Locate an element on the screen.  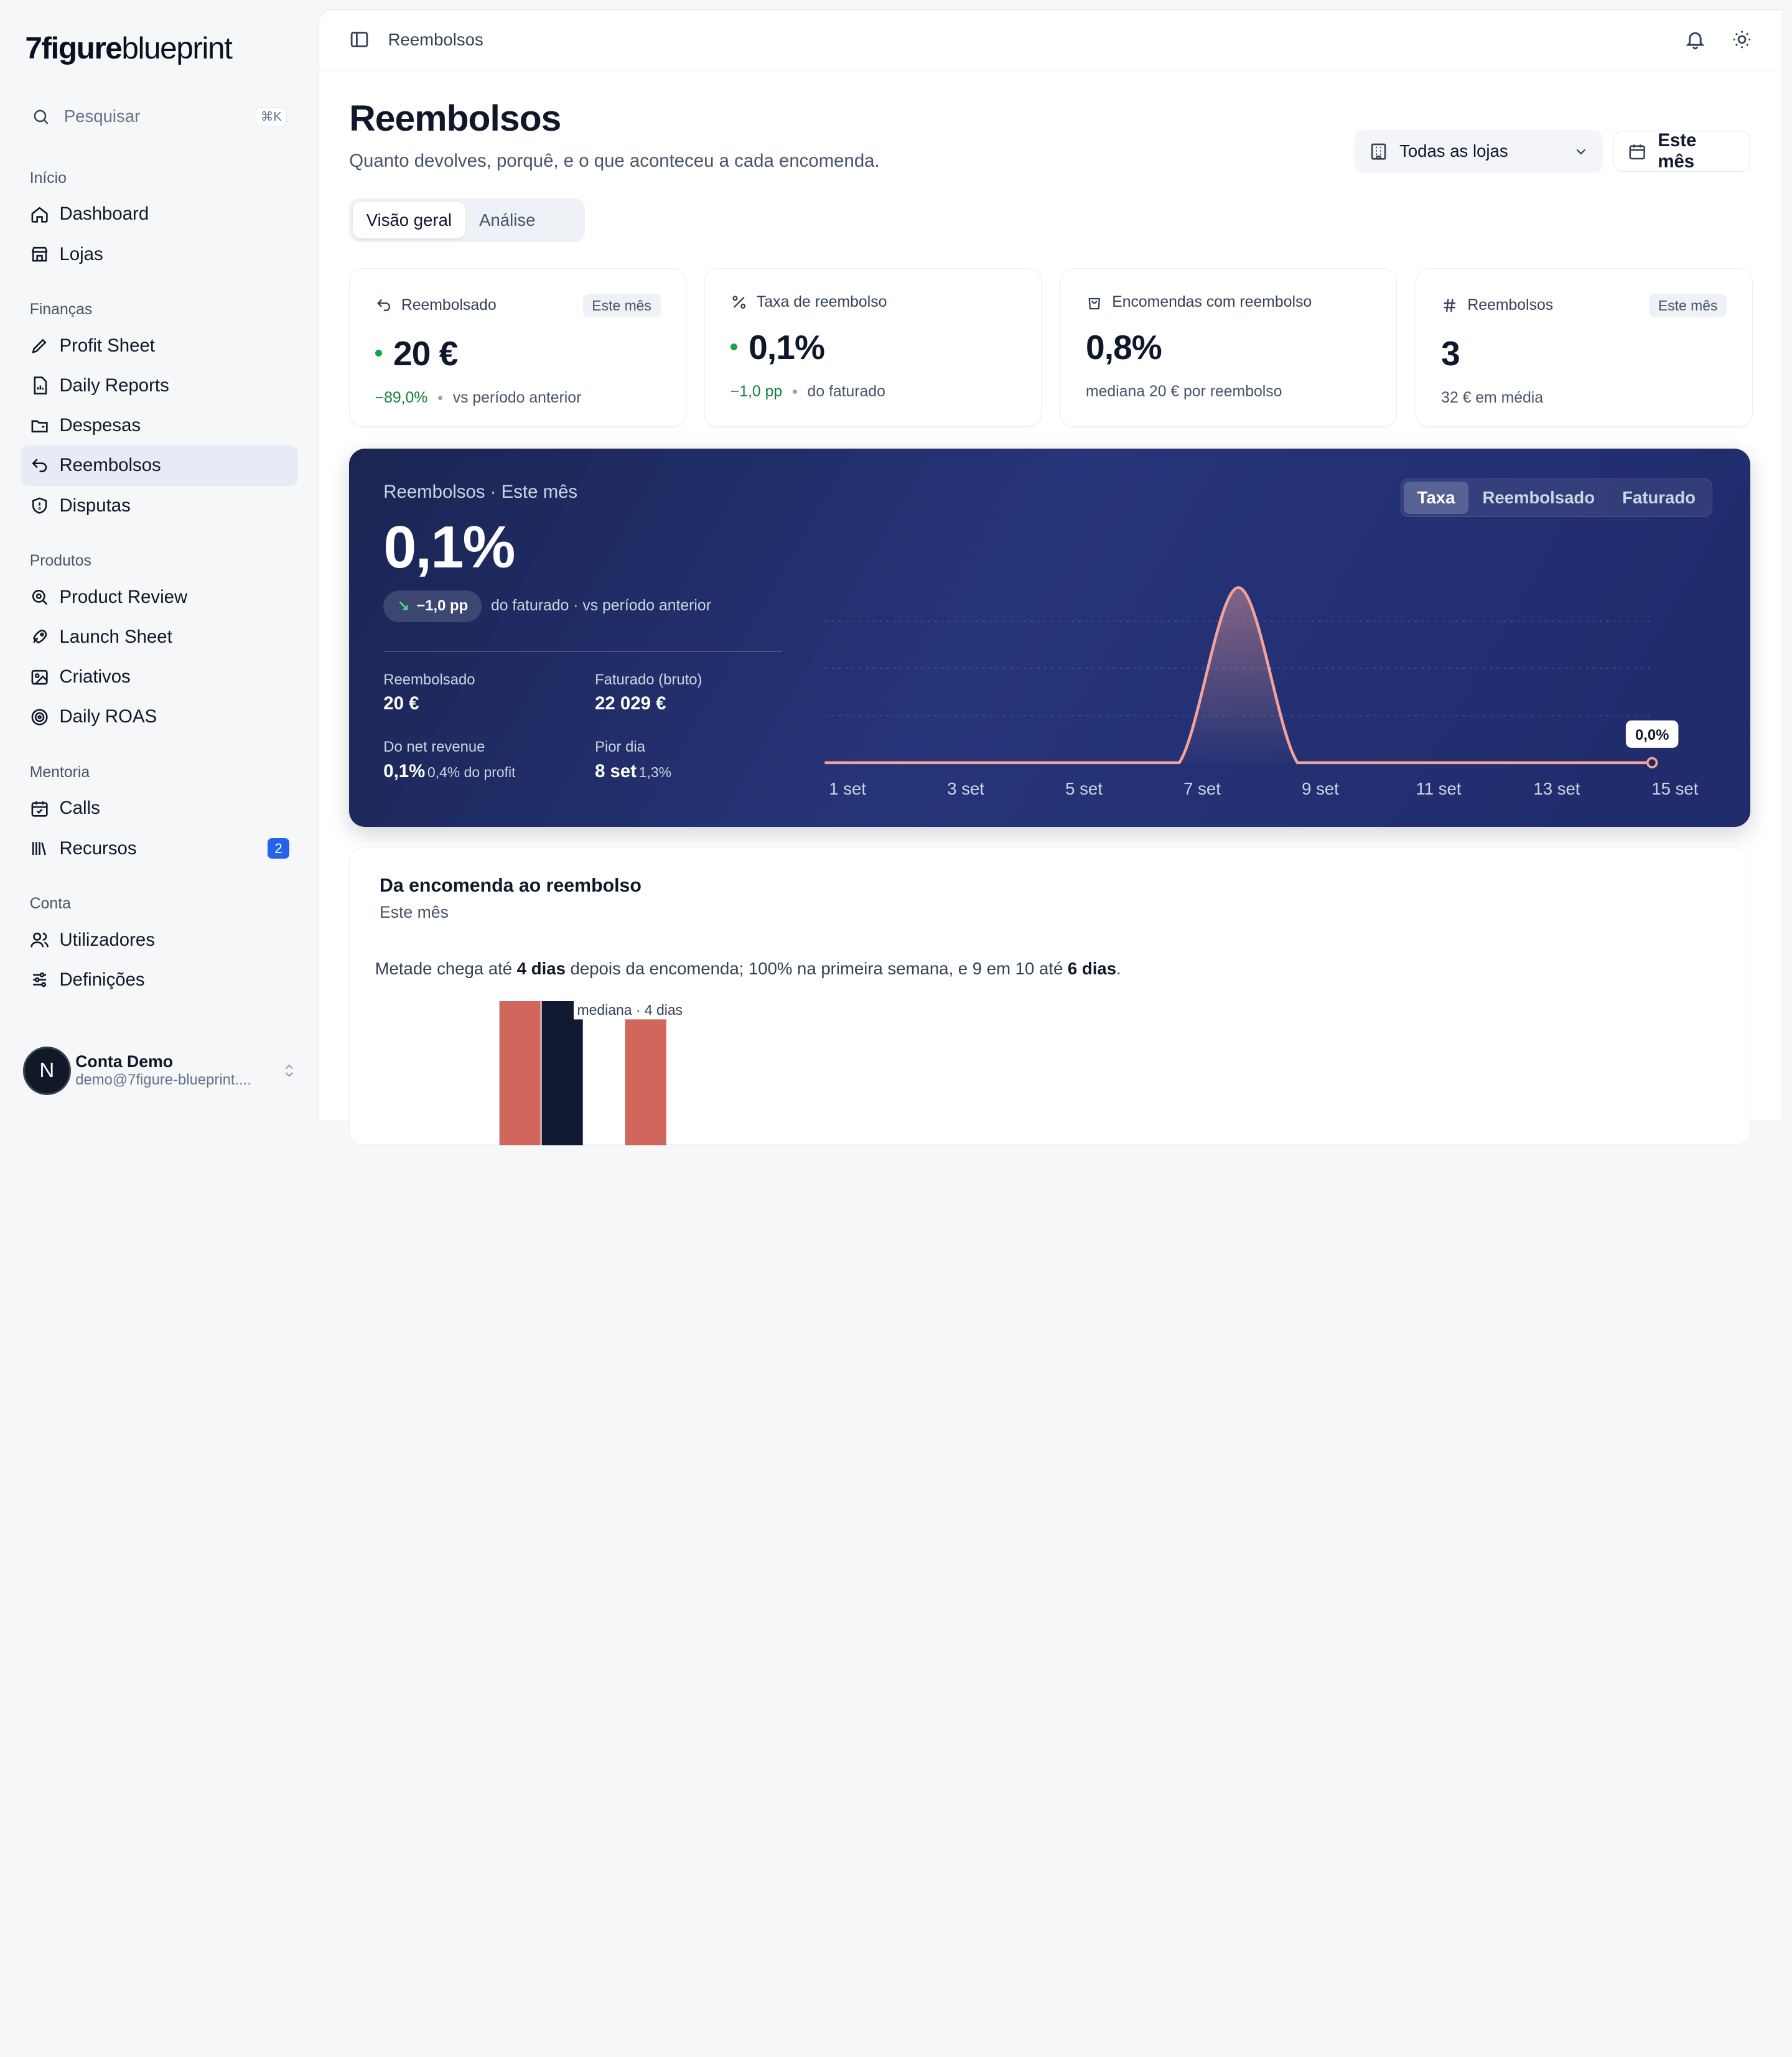
sidebar-item-lojas: Lojas is located at coordinates (159, 254).